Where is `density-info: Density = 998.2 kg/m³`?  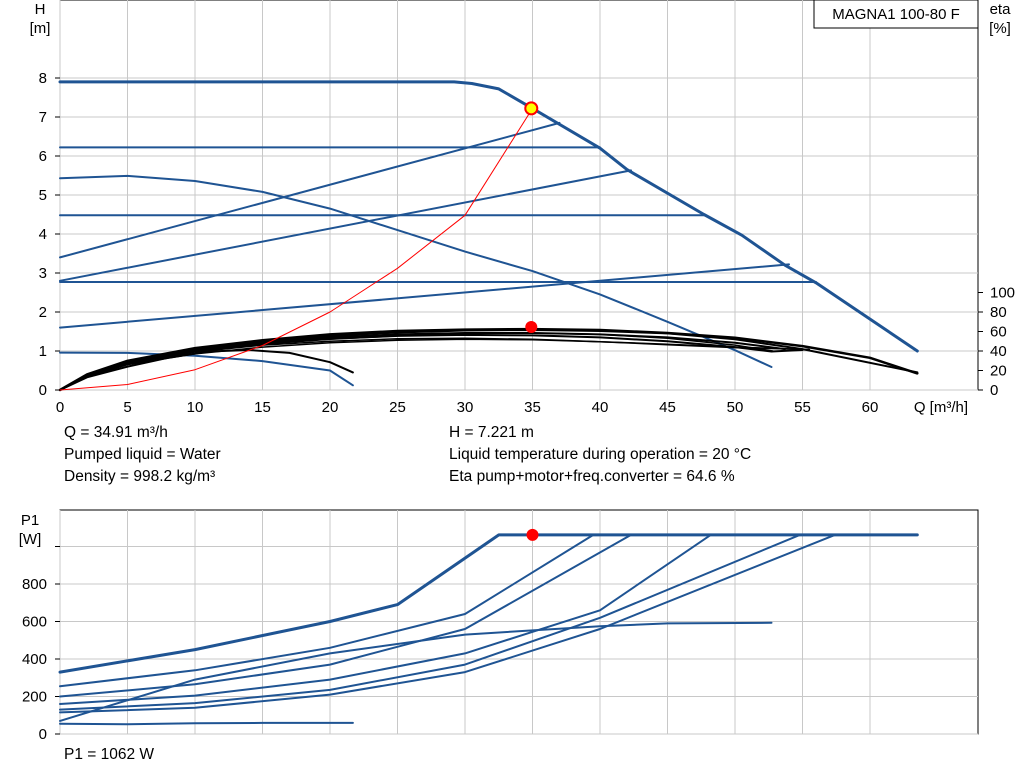
density-info: Density = 998.2 kg/m³ is located at coordinates (140, 476).